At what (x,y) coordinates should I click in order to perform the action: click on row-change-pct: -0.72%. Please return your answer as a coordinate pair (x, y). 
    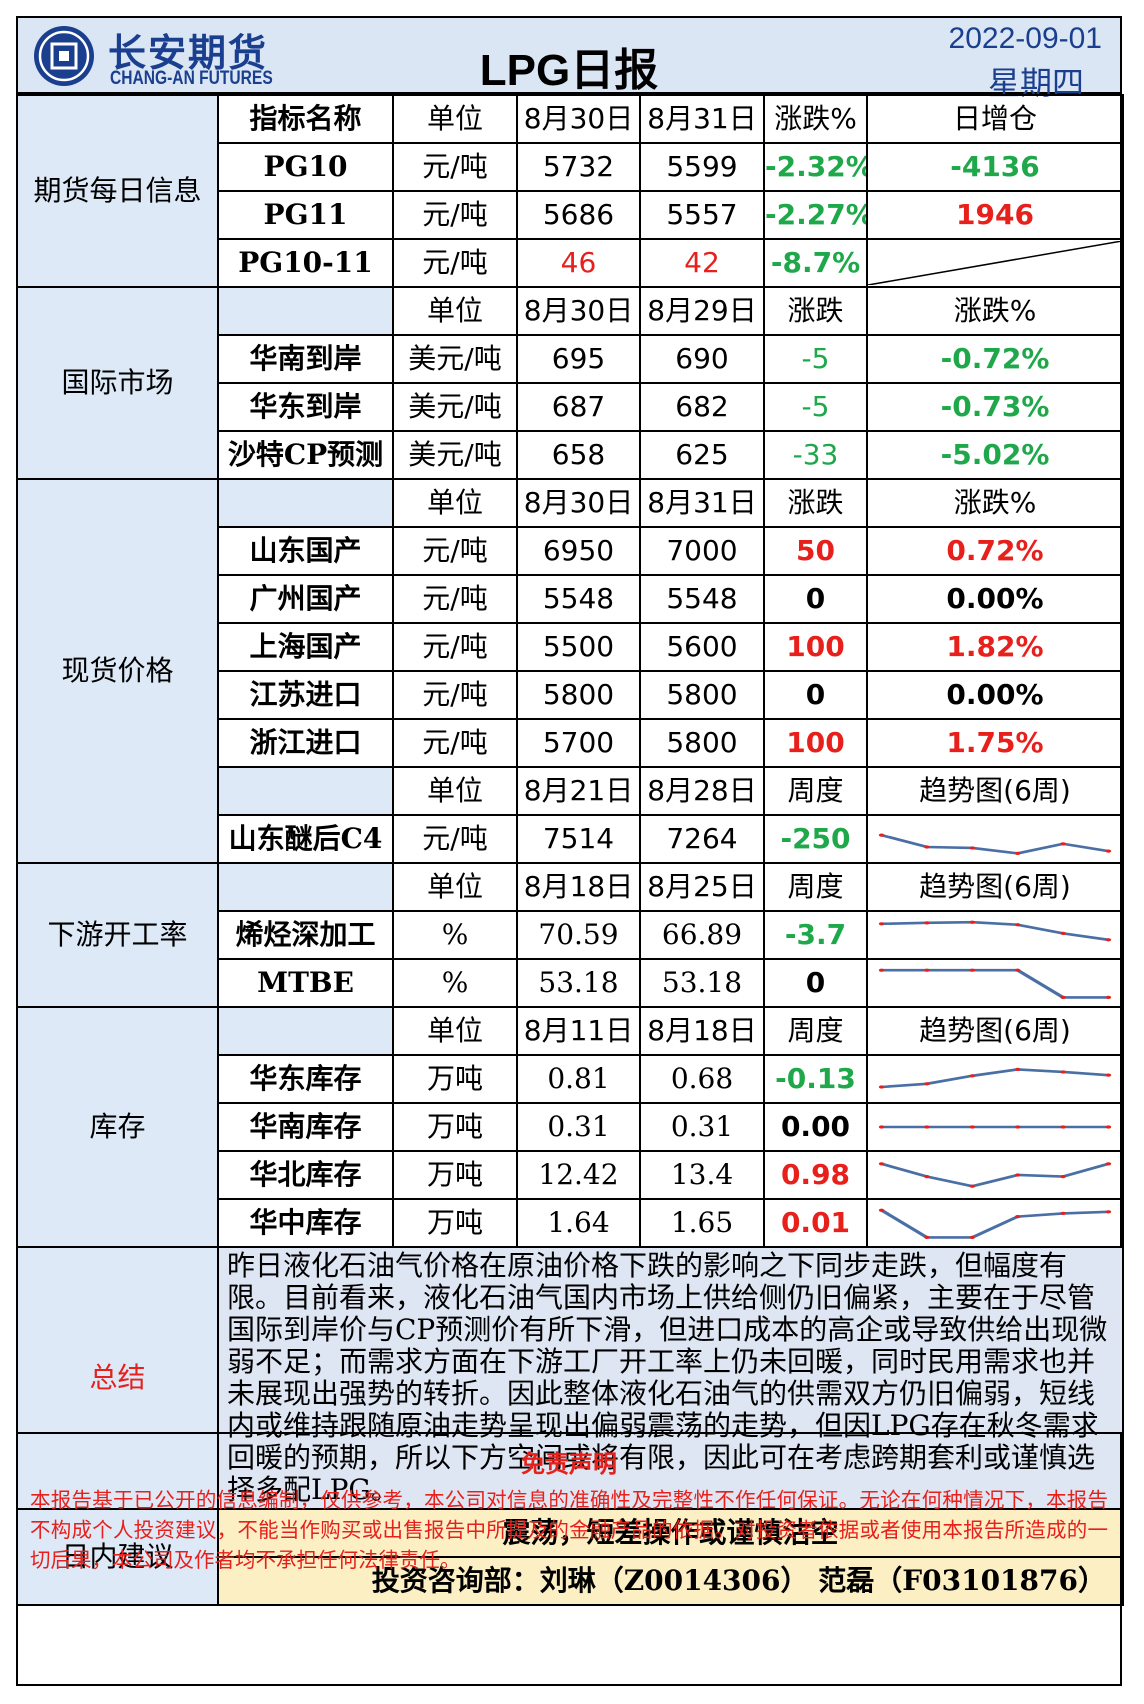
    Looking at the image, I should click on (995, 359).